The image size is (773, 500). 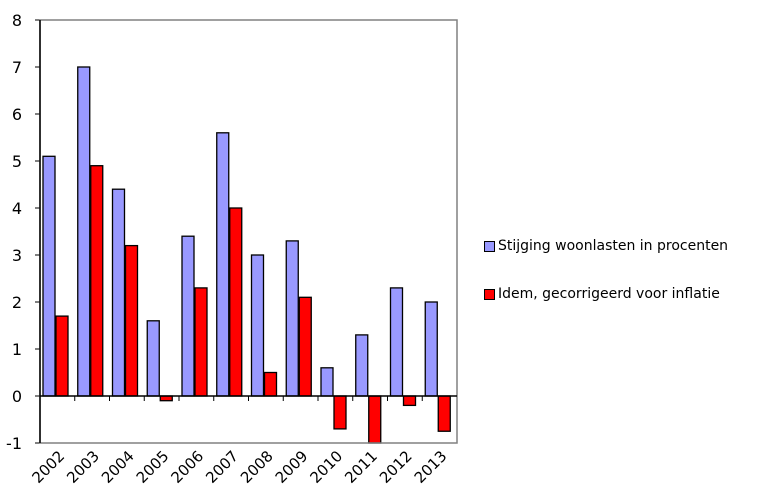 I want to click on bar-series-1-2011, so click(x=362, y=365).